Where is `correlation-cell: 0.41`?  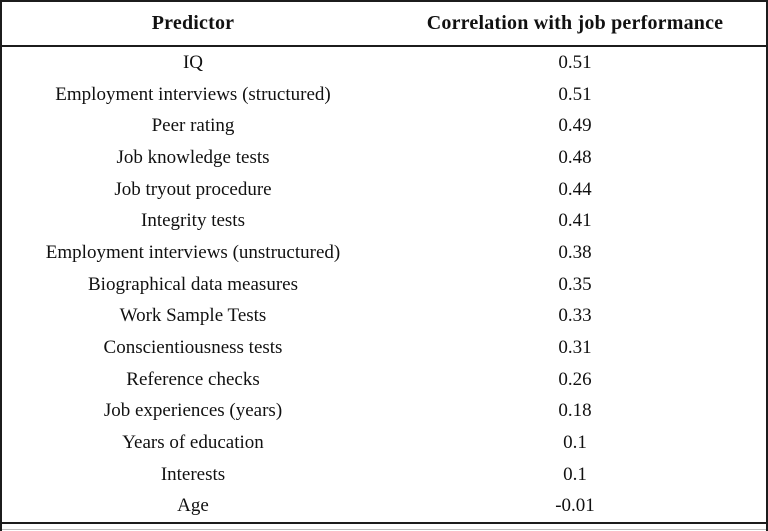 correlation-cell: 0.41 is located at coordinates (575, 221).